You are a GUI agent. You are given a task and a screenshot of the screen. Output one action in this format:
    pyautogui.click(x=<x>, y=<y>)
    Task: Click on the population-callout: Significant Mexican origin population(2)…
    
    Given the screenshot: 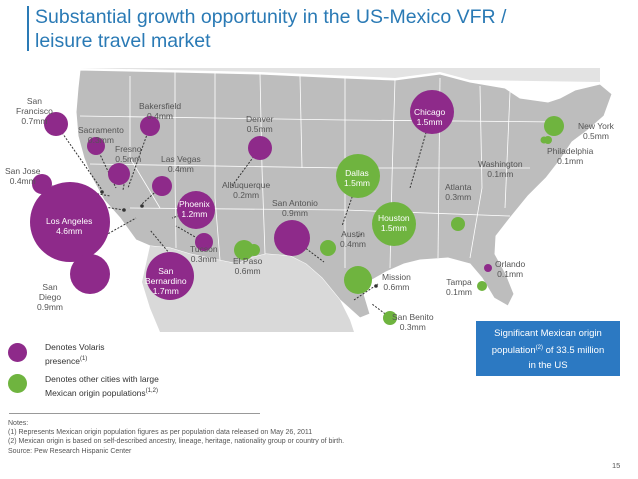 What is the action you would take?
    pyautogui.click(x=548, y=348)
    